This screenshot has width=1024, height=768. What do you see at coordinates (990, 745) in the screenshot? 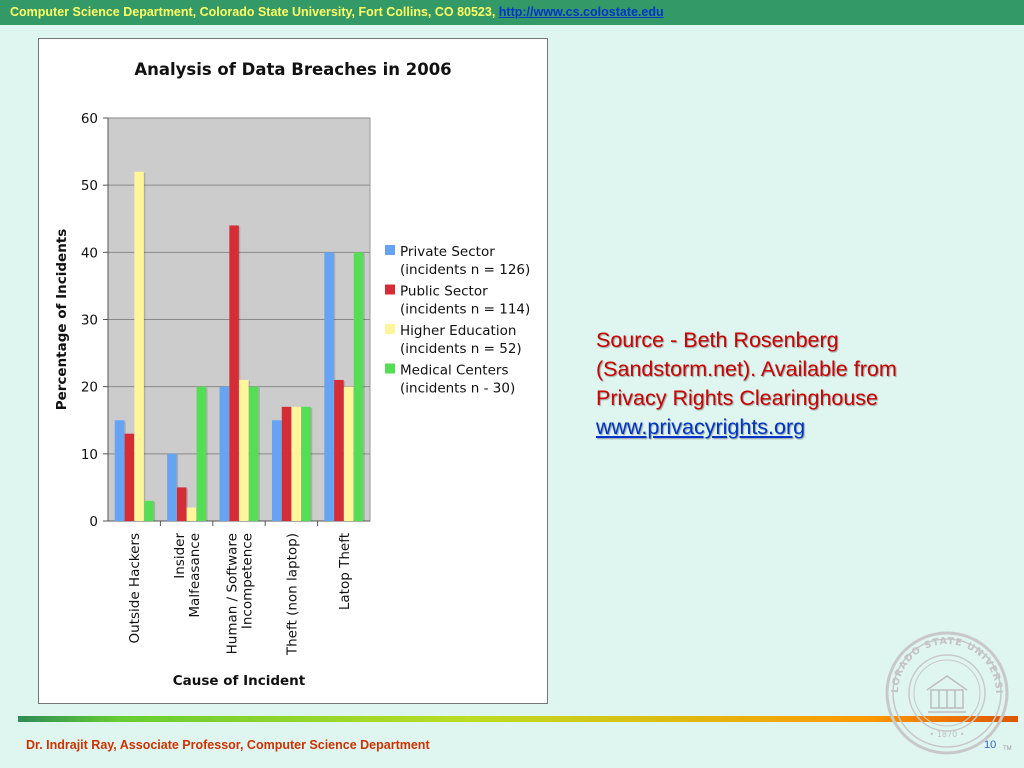
I see `page-number: 10` at bounding box center [990, 745].